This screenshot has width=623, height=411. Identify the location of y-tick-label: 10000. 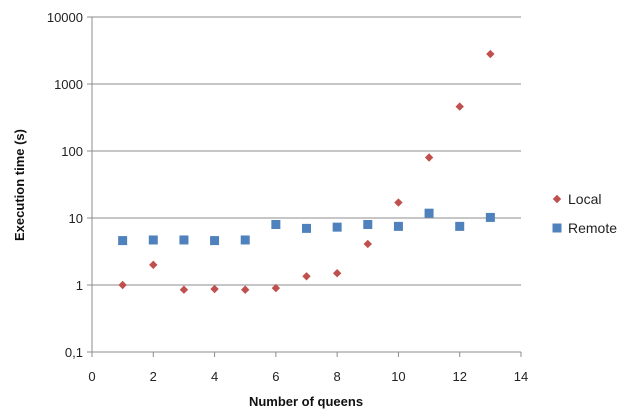
(65, 17).